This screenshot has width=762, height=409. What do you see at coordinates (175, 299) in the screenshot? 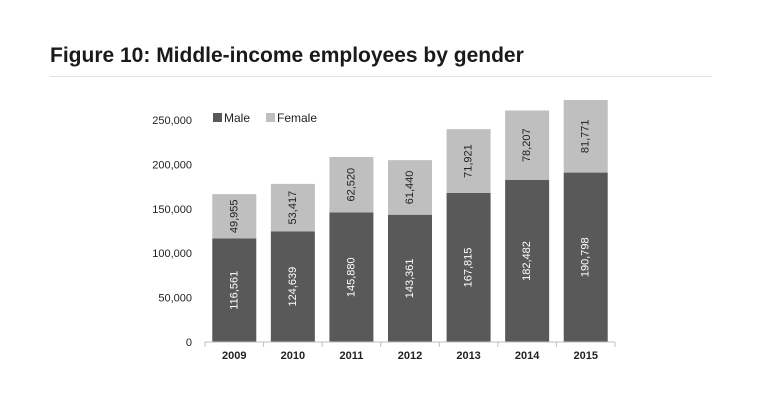
I see `y-tick-label: 50,000` at bounding box center [175, 299].